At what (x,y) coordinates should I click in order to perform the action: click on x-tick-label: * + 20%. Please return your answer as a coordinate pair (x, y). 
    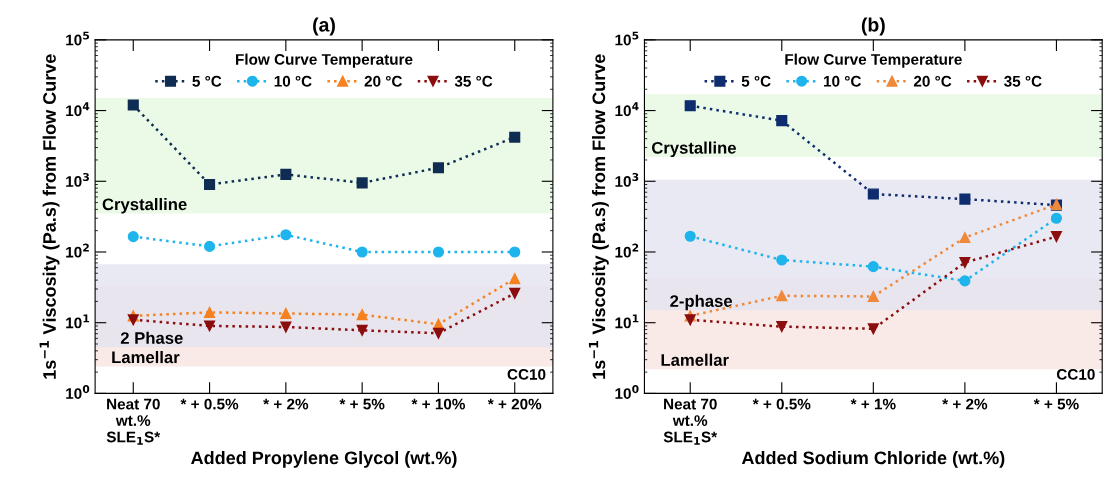
    Looking at the image, I should click on (514, 404).